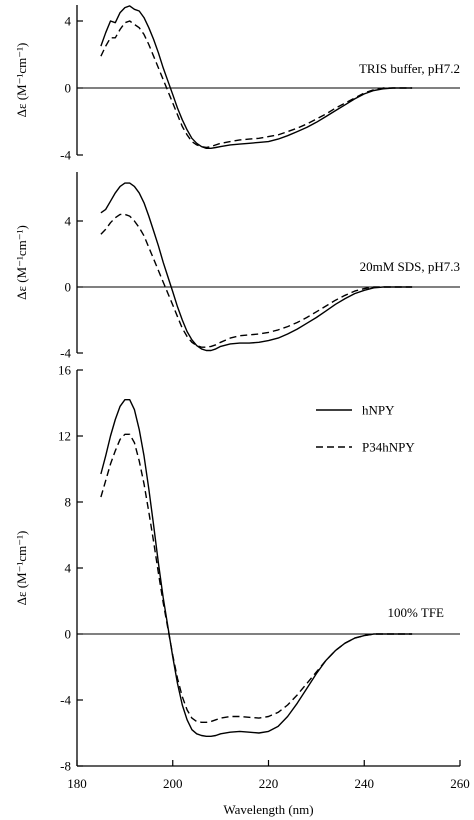 The image size is (474, 820). I want to click on x-tick-label: 200, so click(173, 783).